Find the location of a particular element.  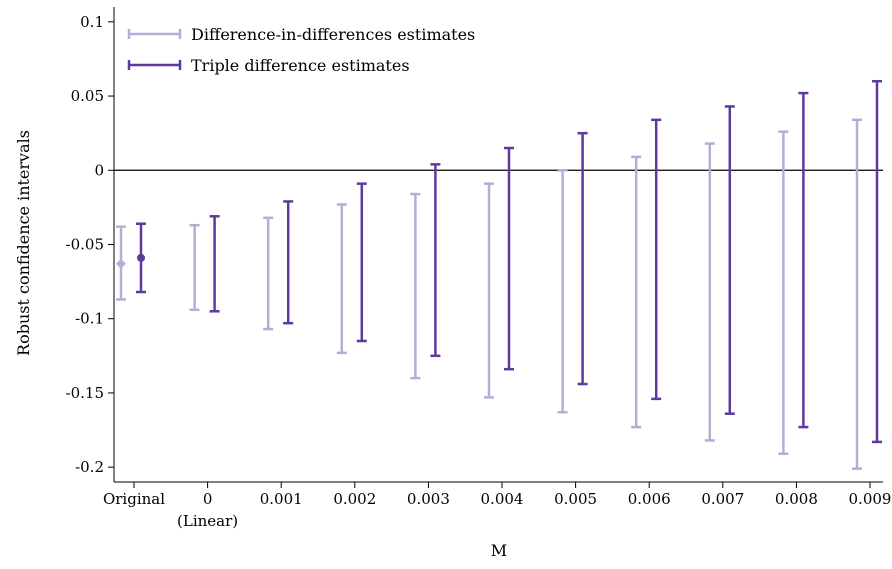

x-tick-label: 0.006 is located at coordinates (649, 499).